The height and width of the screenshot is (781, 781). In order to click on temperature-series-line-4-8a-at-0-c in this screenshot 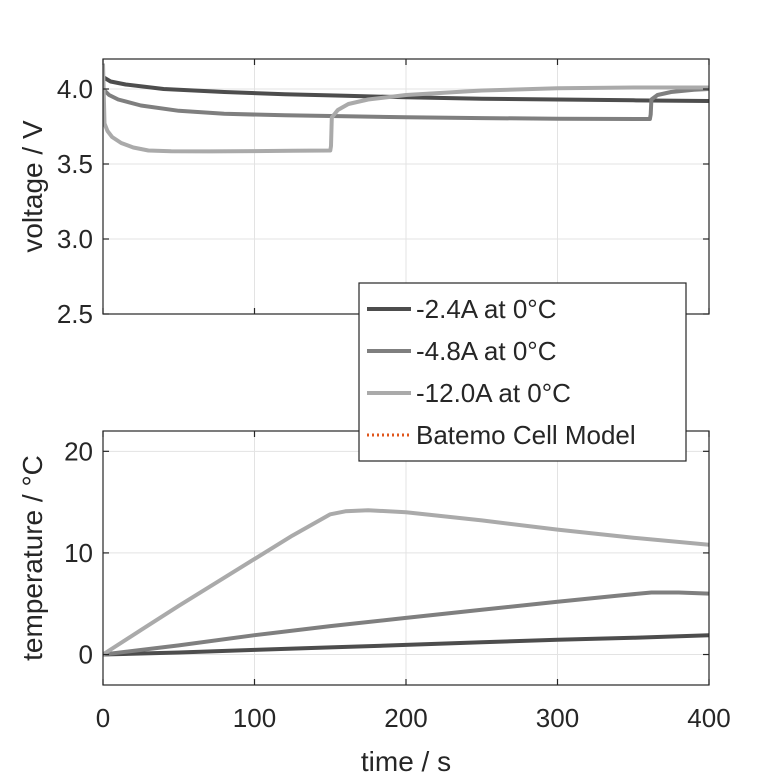, I will do `click(406, 623)`.